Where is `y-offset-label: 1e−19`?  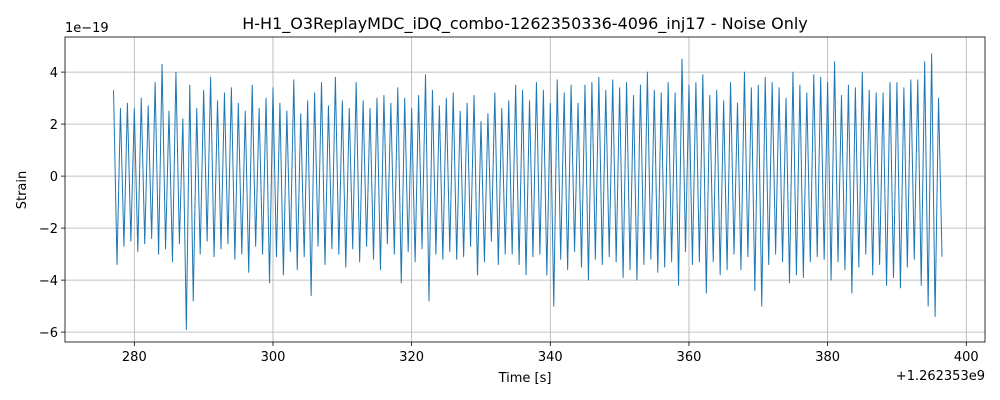
y-offset-label: 1e−19 is located at coordinates (87, 28).